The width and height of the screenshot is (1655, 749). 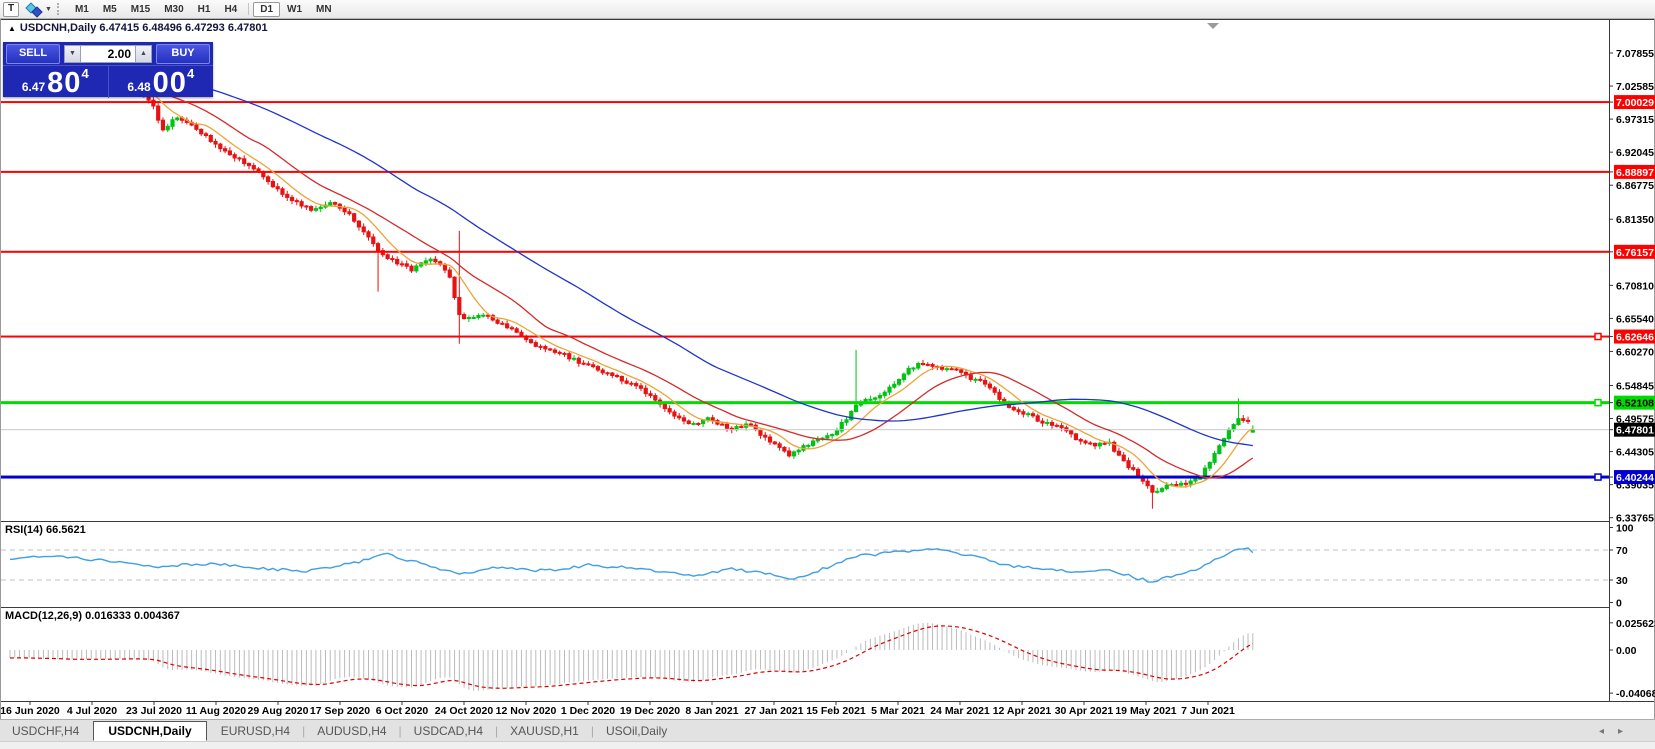 I want to click on chart-symbol-label: USDCNH,Daily, so click(x=58, y=28).